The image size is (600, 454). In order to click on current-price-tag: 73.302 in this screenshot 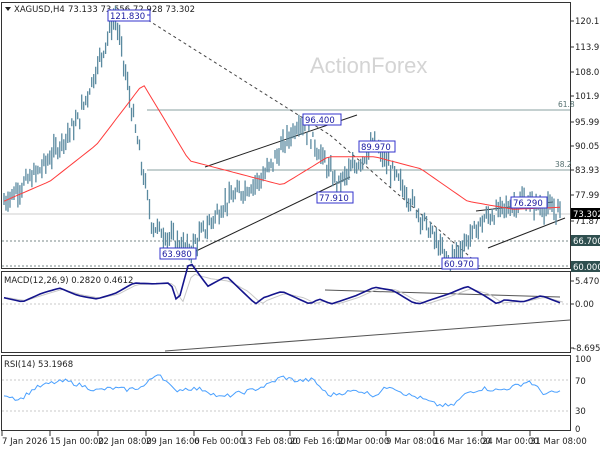, I will do `click(585, 214)`.